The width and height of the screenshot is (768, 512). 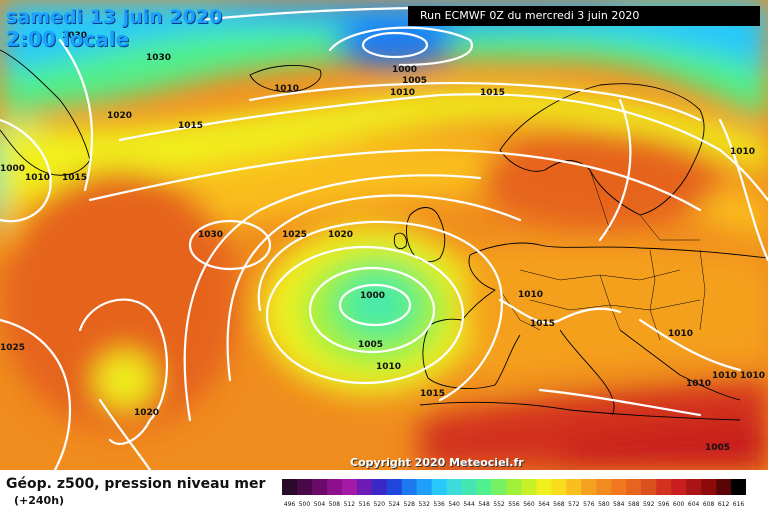 What do you see at coordinates (529, 504) in the screenshot?
I see `colorbar-tick-label: 560` at bounding box center [529, 504].